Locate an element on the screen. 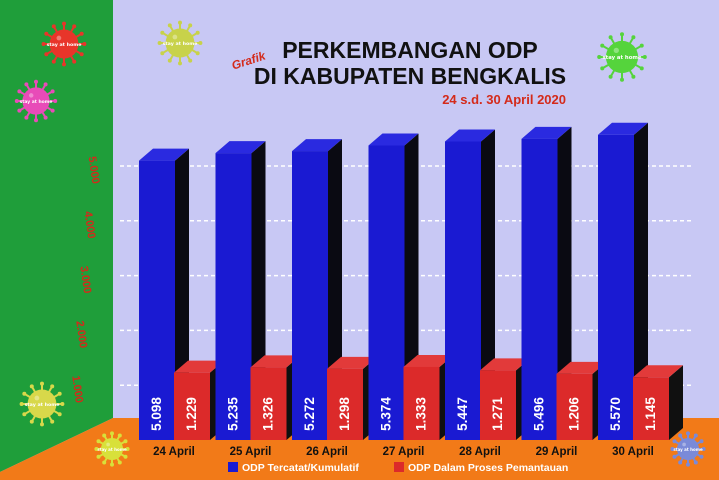 The width and height of the screenshot is (719, 480). data-label-red: 1.145 is located at coordinates (650, 414).